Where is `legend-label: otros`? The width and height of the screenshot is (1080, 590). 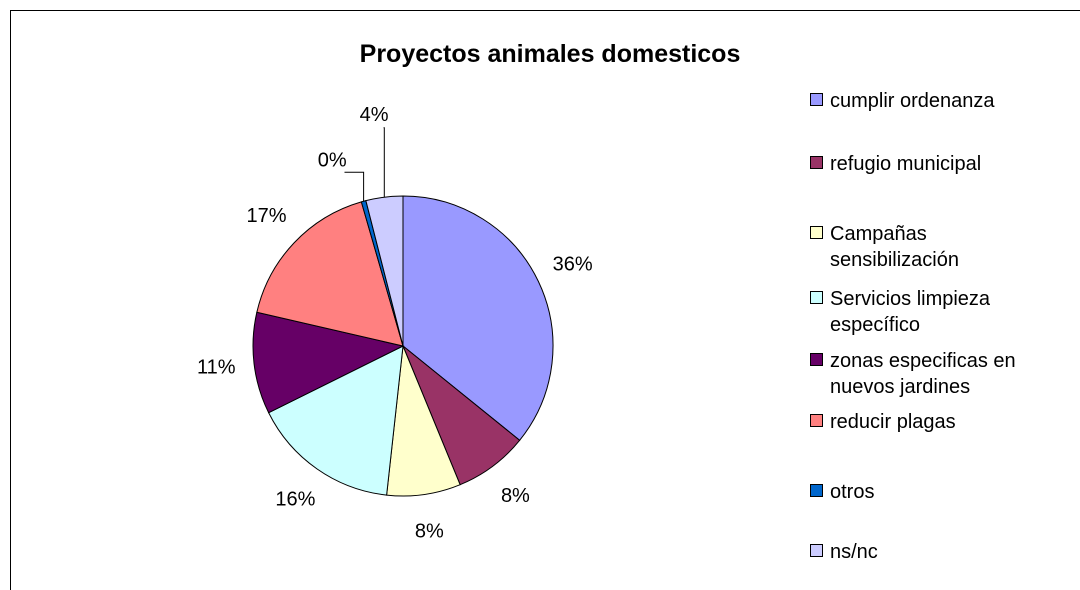
legend-label: otros is located at coordinates (852, 492).